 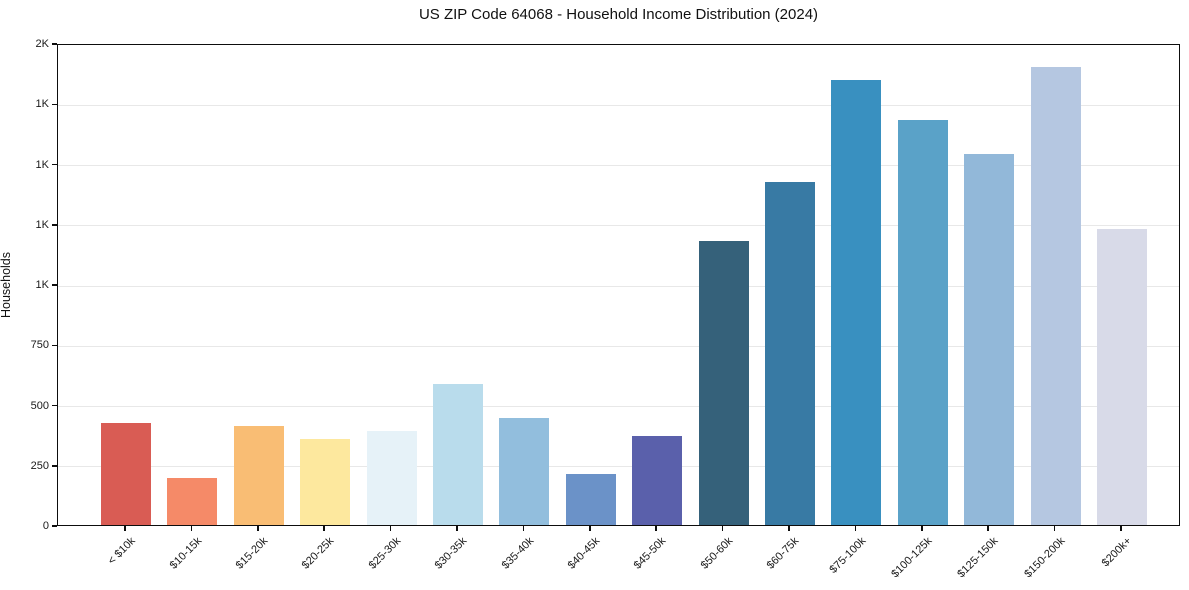 What do you see at coordinates (451, 553) in the screenshot?
I see `x-tick-label: $30-35k` at bounding box center [451, 553].